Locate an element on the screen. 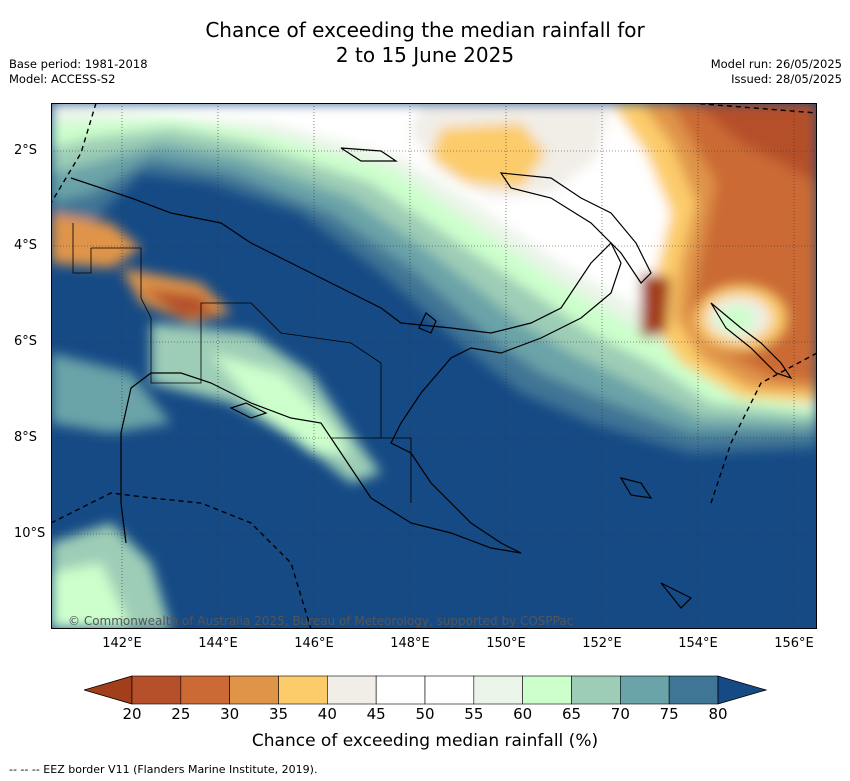 This screenshot has height=781, width=850. model-run-label: Model run: 26/05/2025 is located at coordinates (776, 64).